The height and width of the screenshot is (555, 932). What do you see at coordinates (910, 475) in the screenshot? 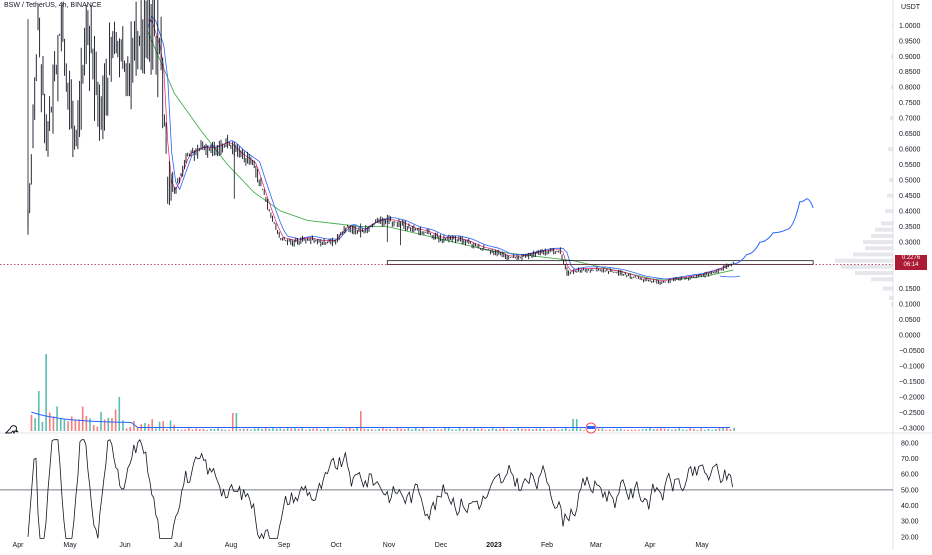
I see `rsi-tick-label: 60.00` at bounding box center [910, 475].